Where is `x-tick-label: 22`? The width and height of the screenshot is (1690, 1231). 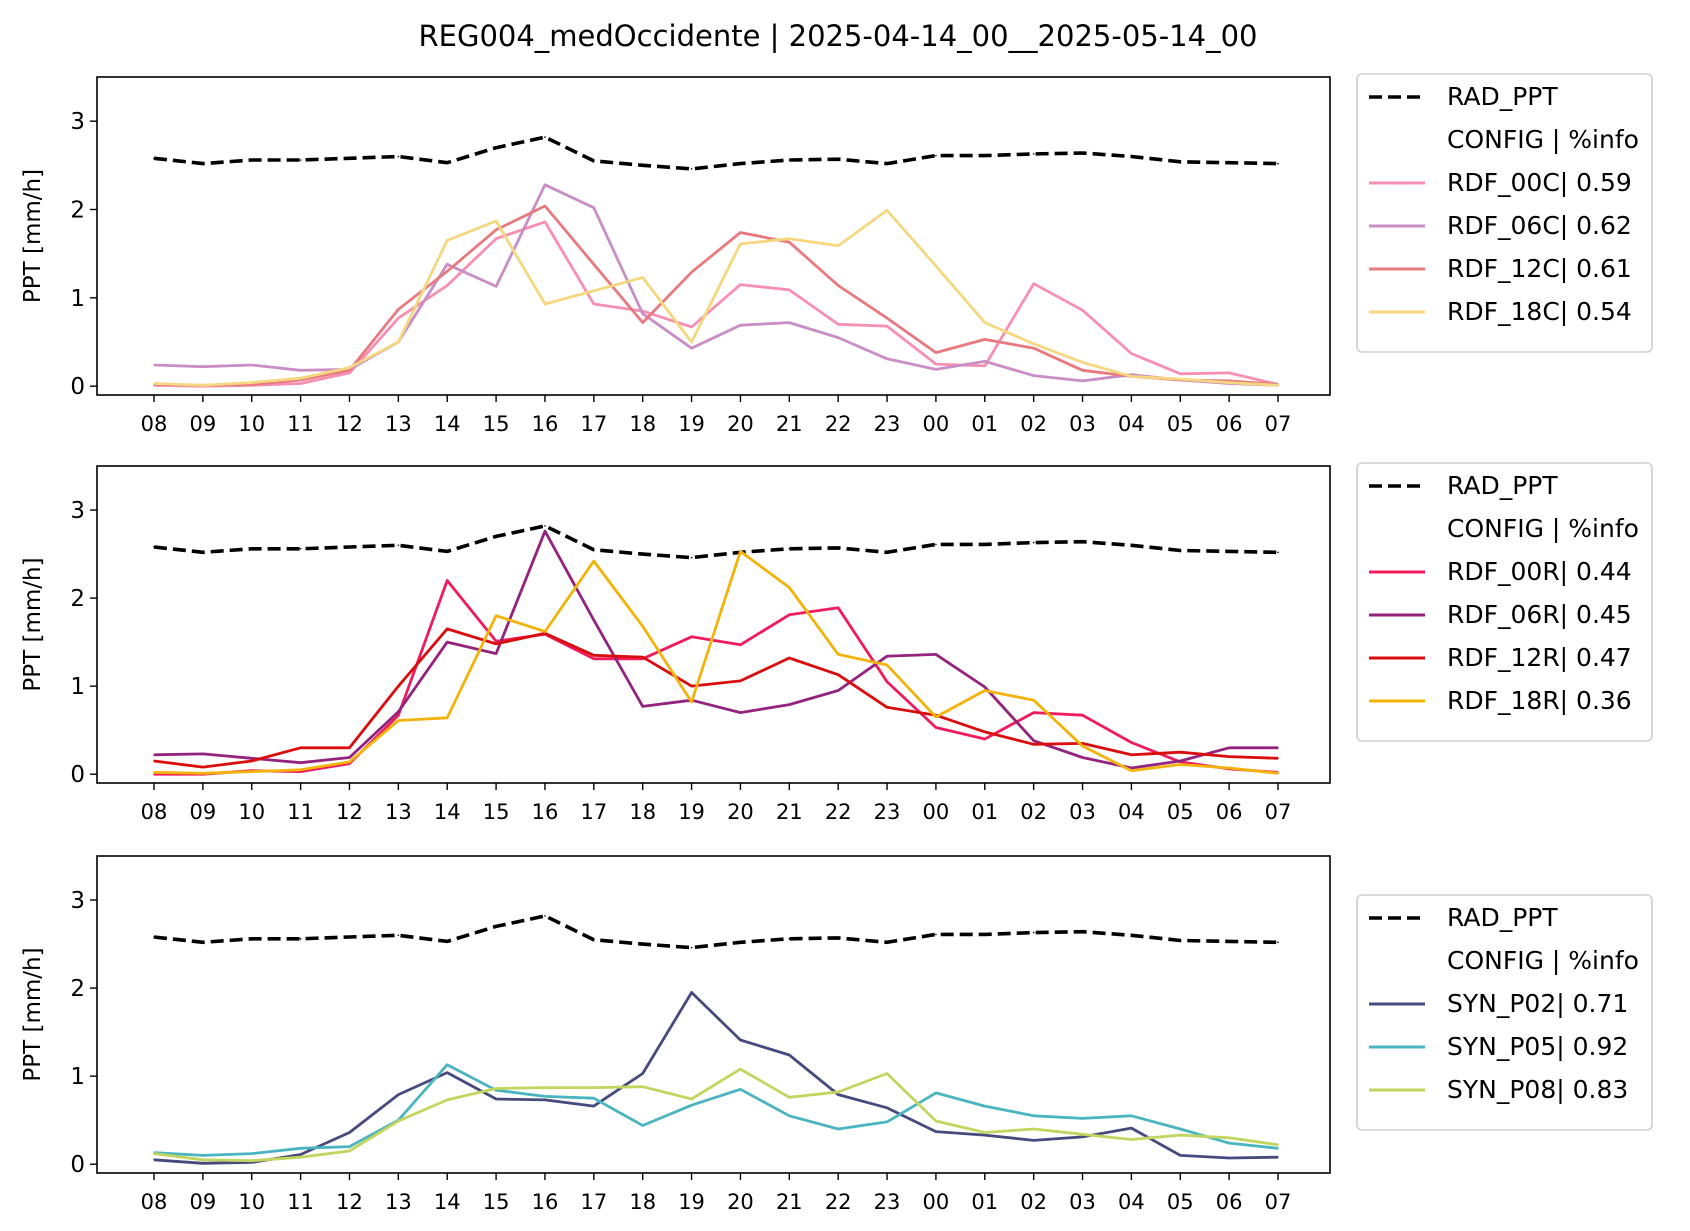
x-tick-label: 22 is located at coordinates (838, 424).